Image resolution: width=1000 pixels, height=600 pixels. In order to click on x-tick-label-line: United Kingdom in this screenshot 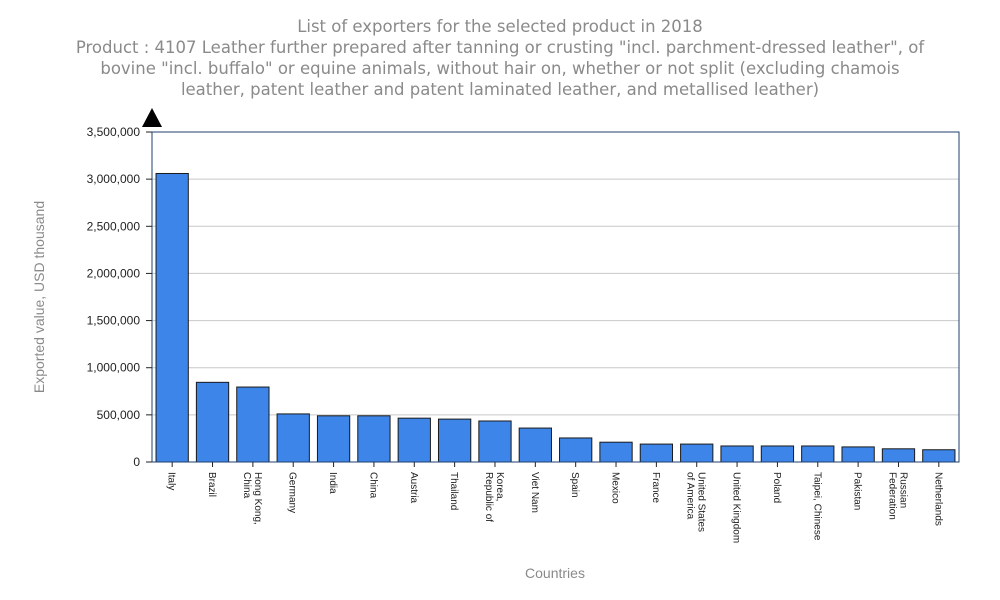, I will do `click(736, 507)`.